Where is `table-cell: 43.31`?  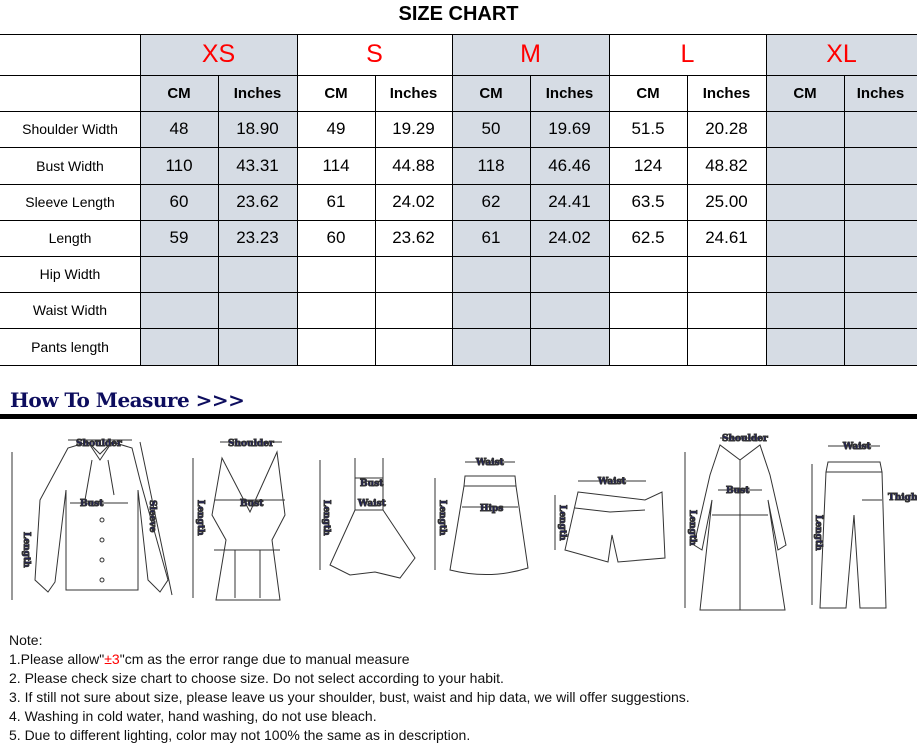
table-cell: 43.31 is located at coordinates (257, 165).